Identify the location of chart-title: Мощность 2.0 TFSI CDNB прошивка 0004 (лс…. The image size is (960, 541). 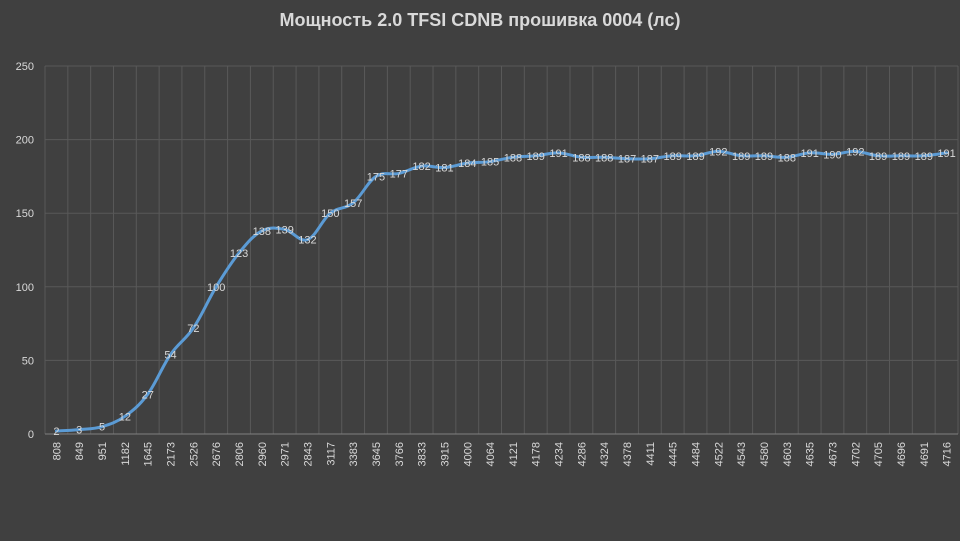
(480, 20).